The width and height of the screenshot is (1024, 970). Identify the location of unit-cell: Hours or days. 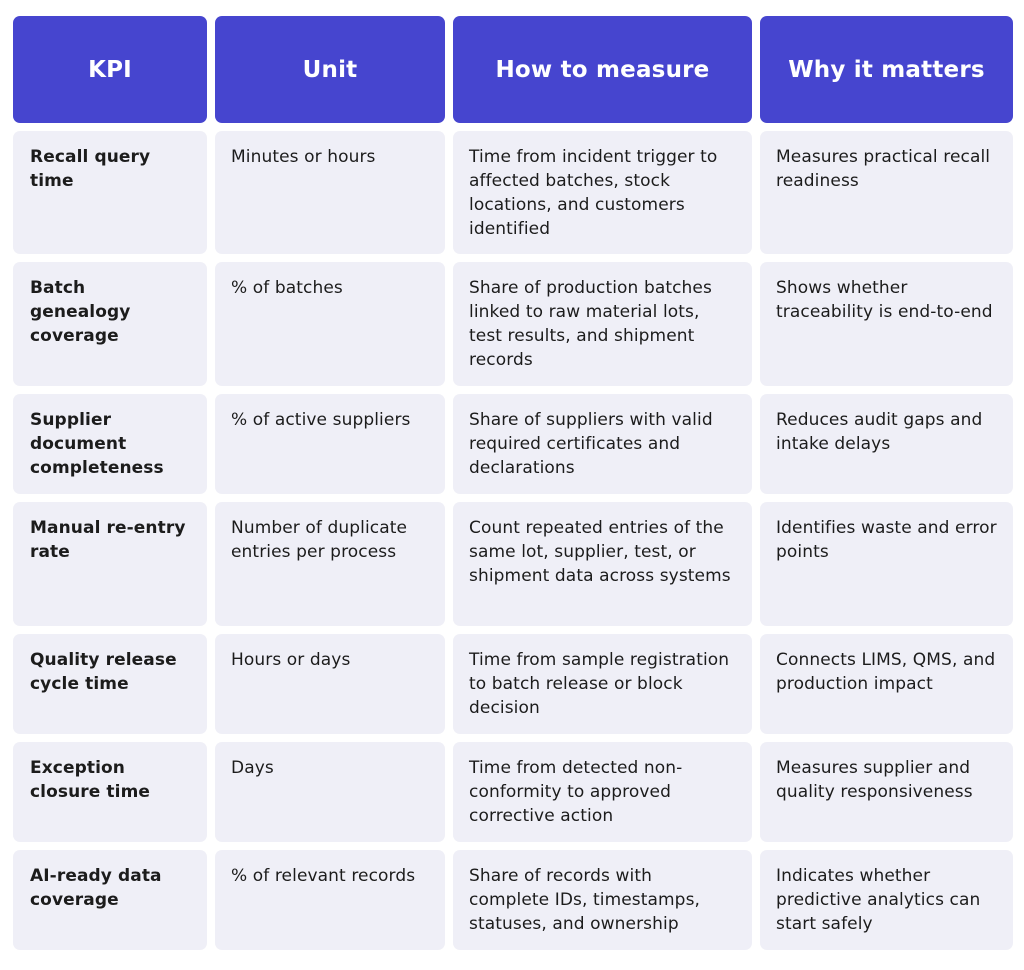
(330, 684).